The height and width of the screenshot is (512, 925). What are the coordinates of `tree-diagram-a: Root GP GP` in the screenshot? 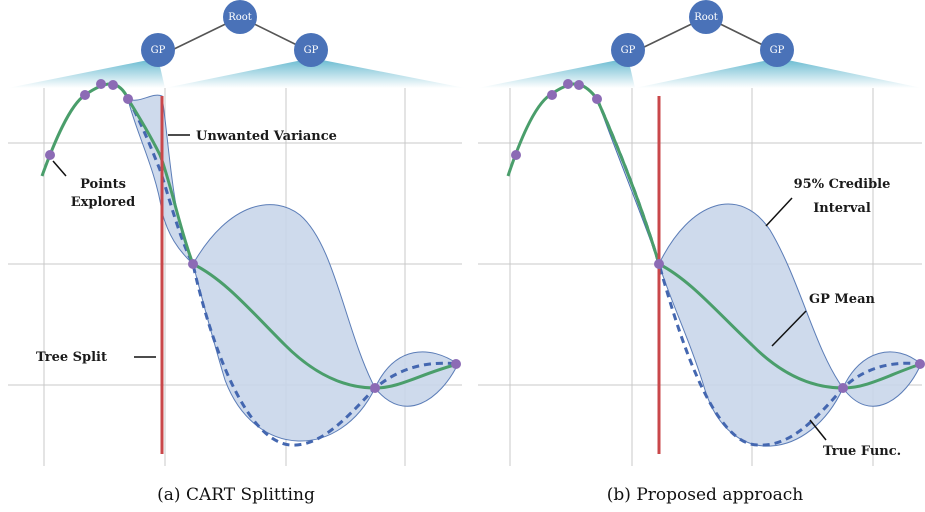 It's located at (234, 33).